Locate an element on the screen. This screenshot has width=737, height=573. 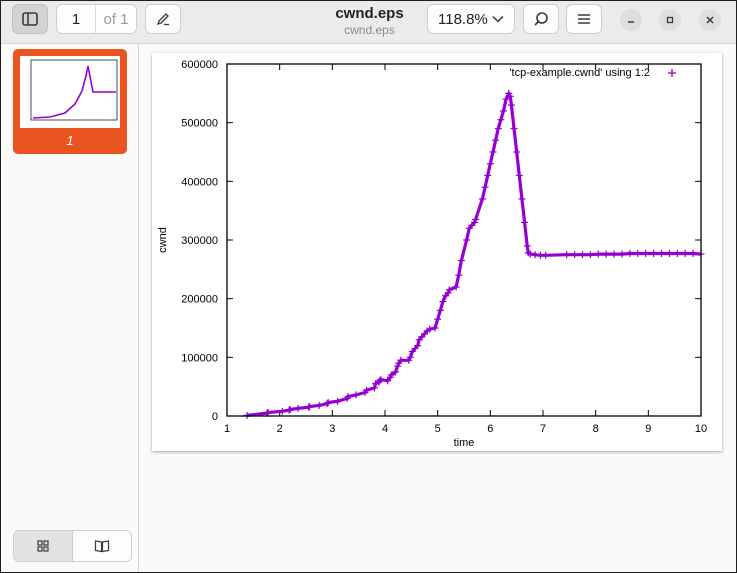
page-thumbnail-selected: 1 is located at coordinates (70, 101).